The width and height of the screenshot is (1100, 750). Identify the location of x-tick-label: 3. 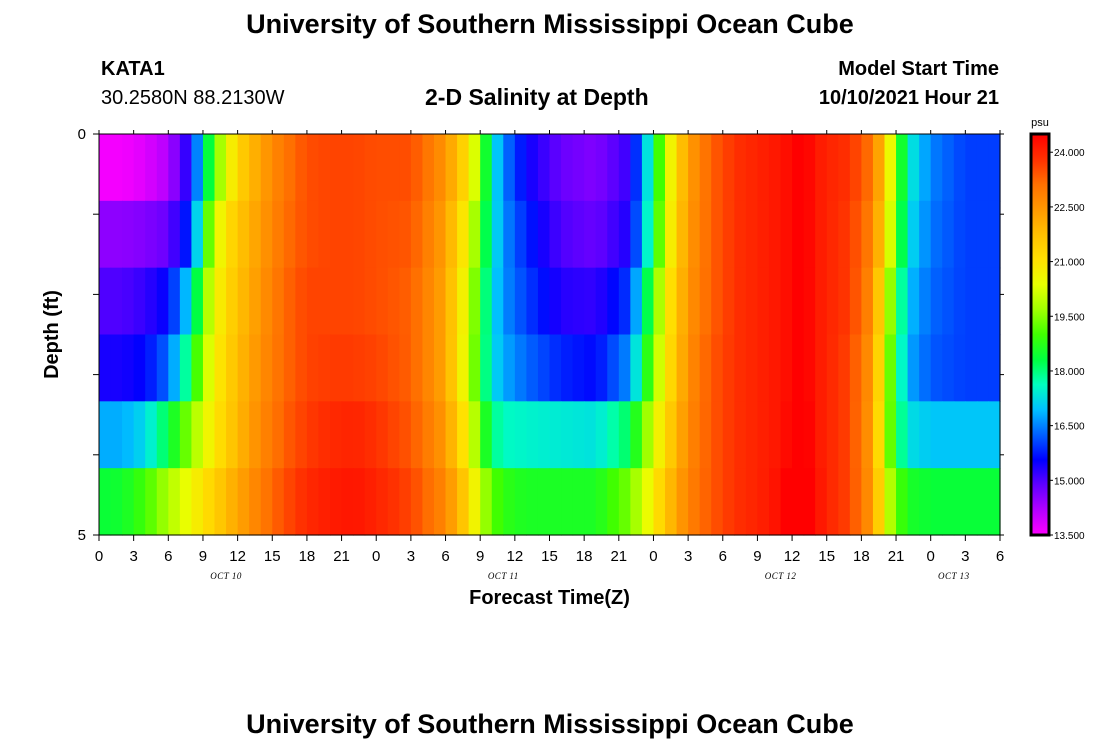
(133, 556).